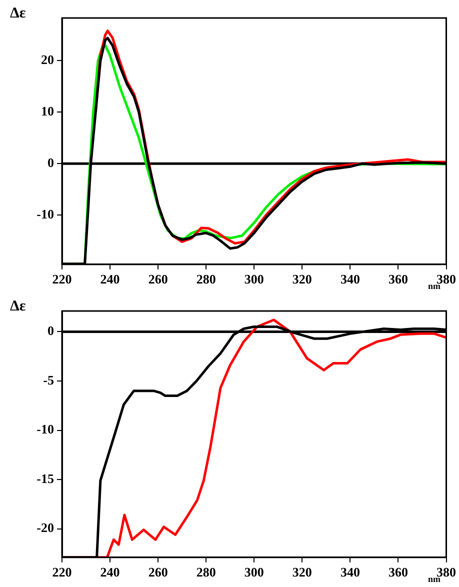 Image resolution: width=459 pixels, height=587 pixels. I want to click on y-tick-label: -15, so click(45, 478).